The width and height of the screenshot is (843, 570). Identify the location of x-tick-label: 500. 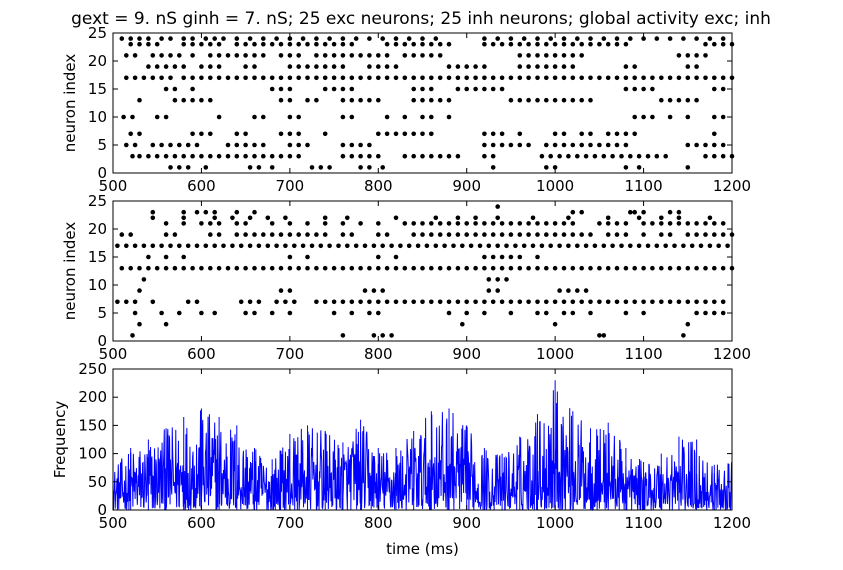
(113, 186).